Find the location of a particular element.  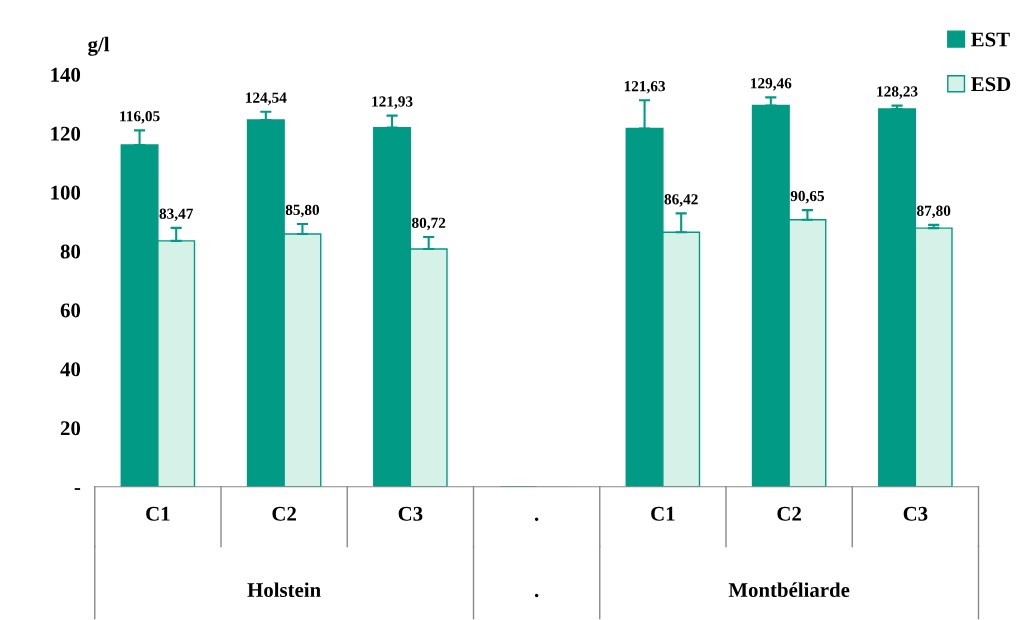

data-label: 80,72 is located at coordinates (429, 224).